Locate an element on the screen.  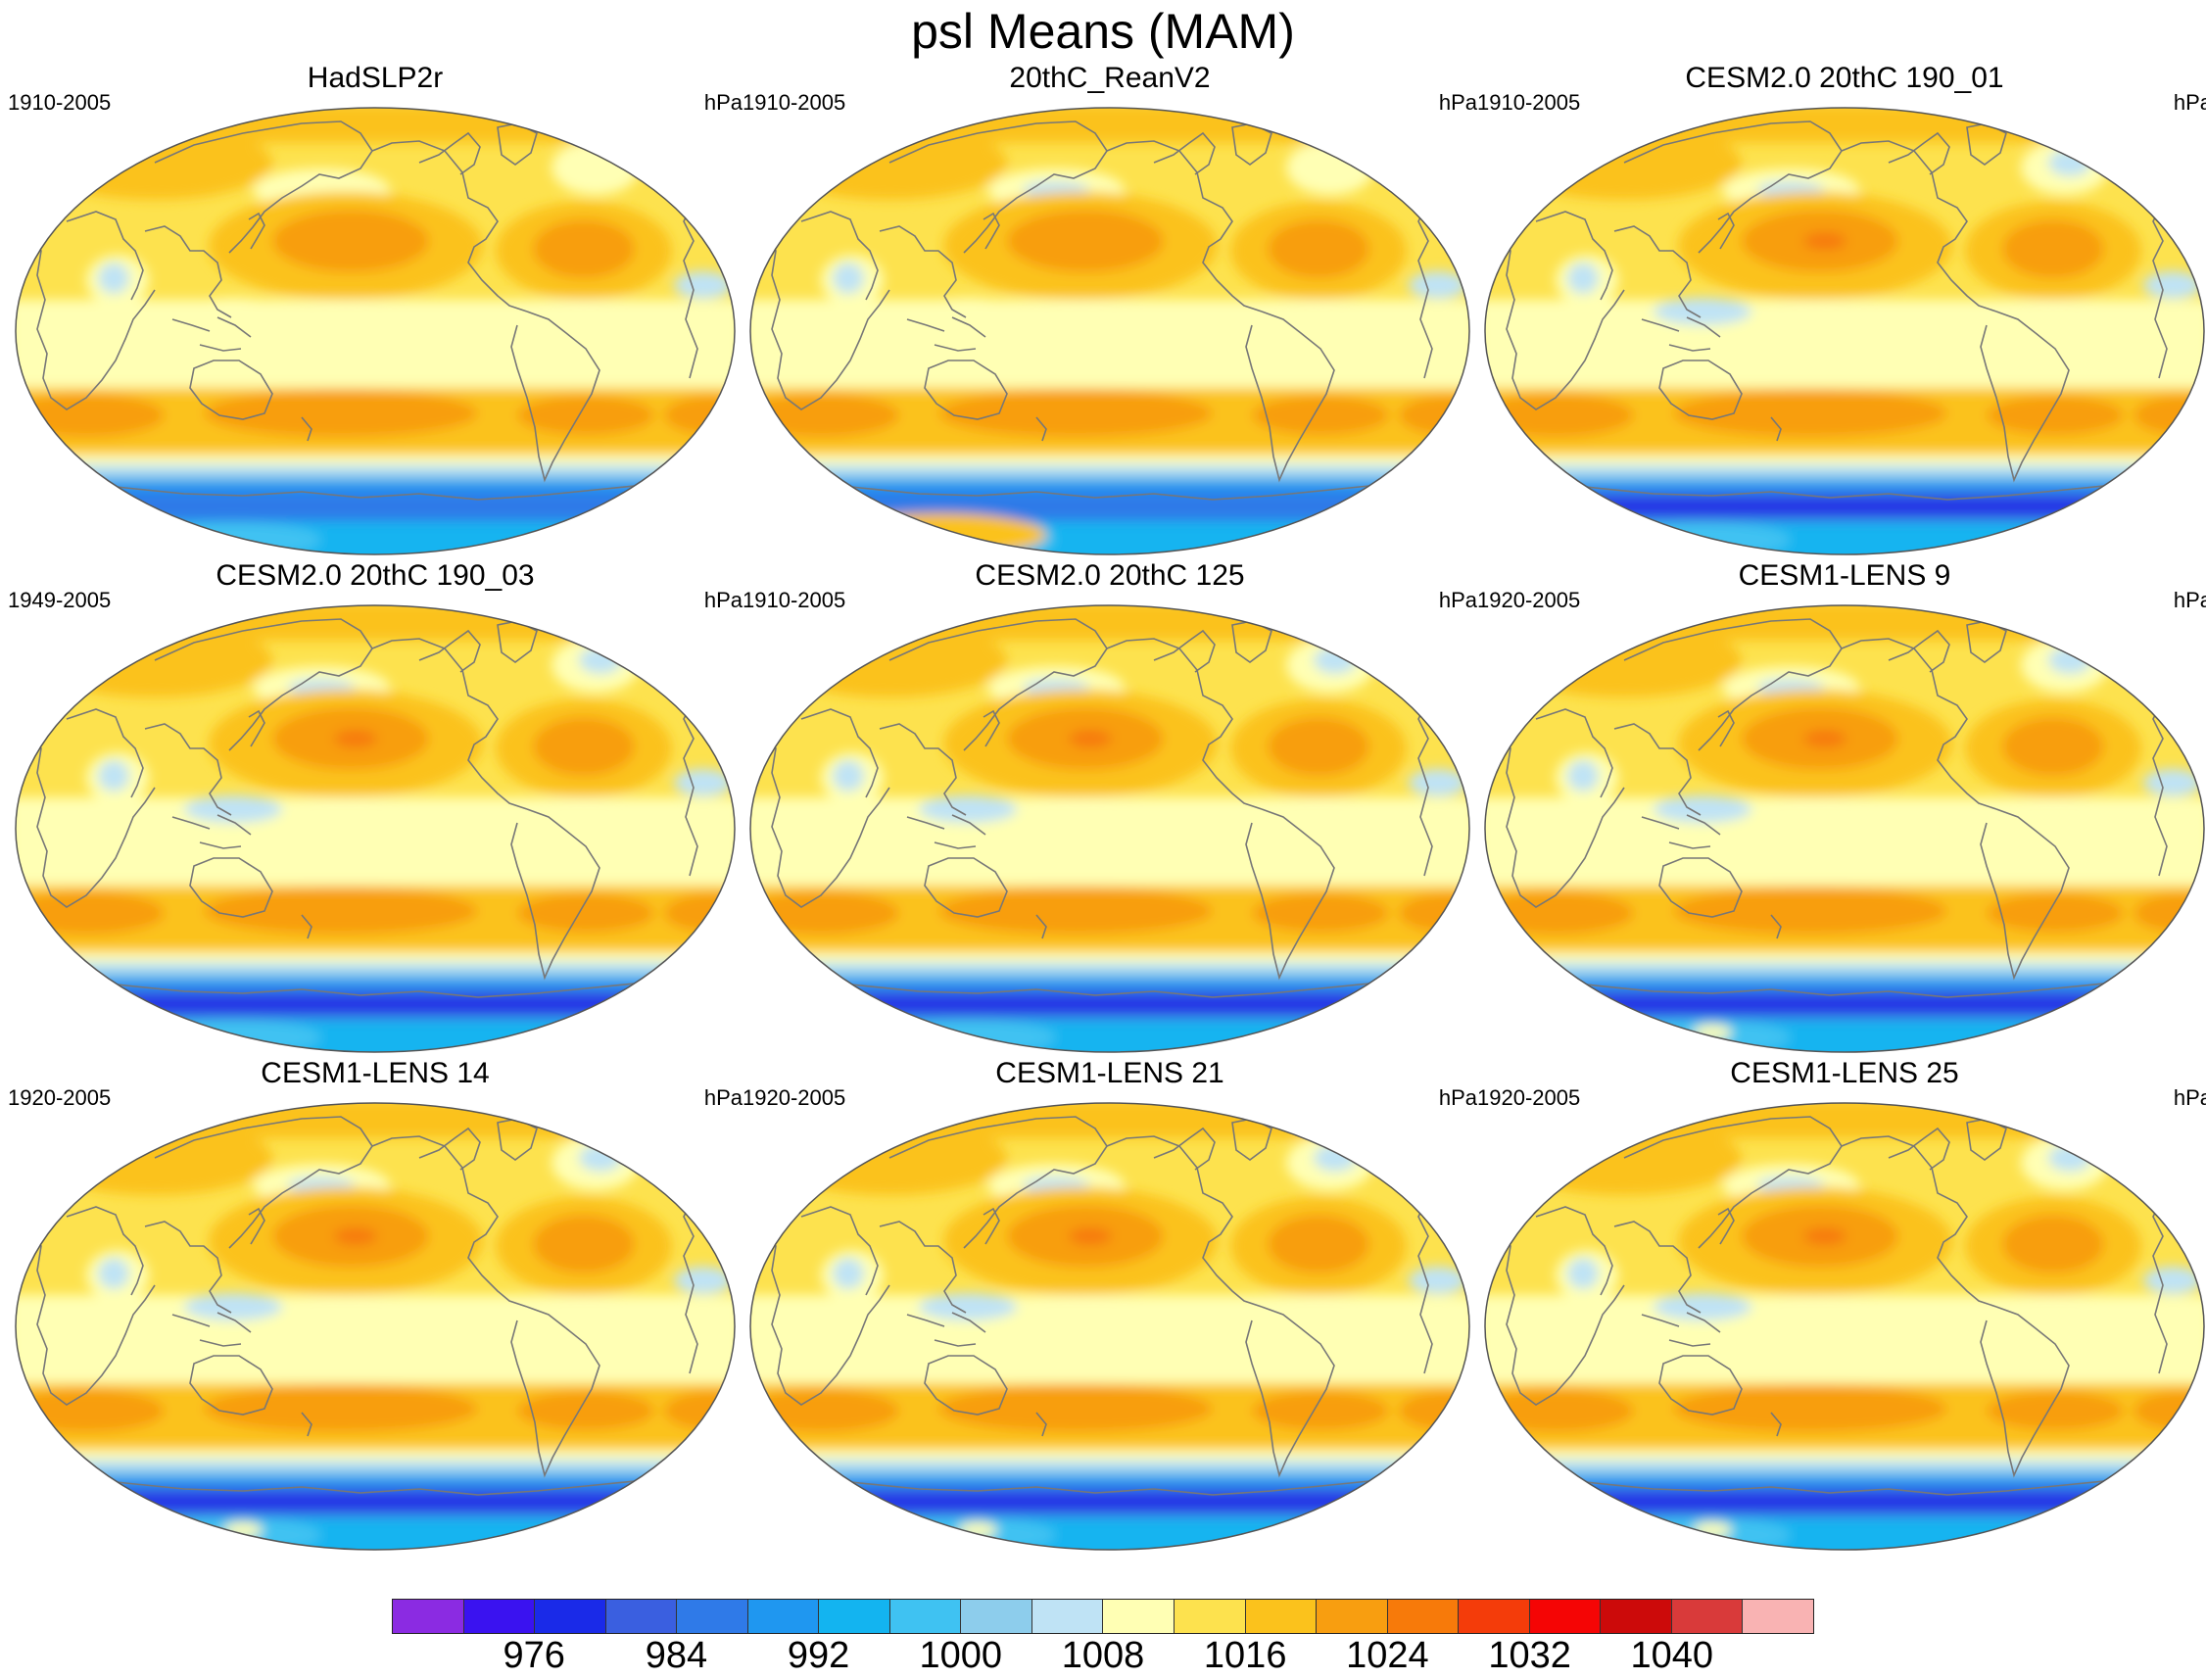
map-panel-cesm1-lens-25: CESM1-LENS 25 1920-2005 hPa is located at coordinates (1841, 1306).